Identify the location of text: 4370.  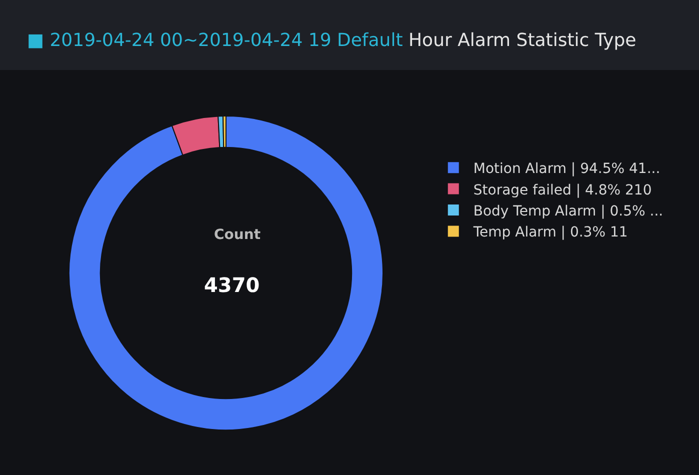
(232, 285).